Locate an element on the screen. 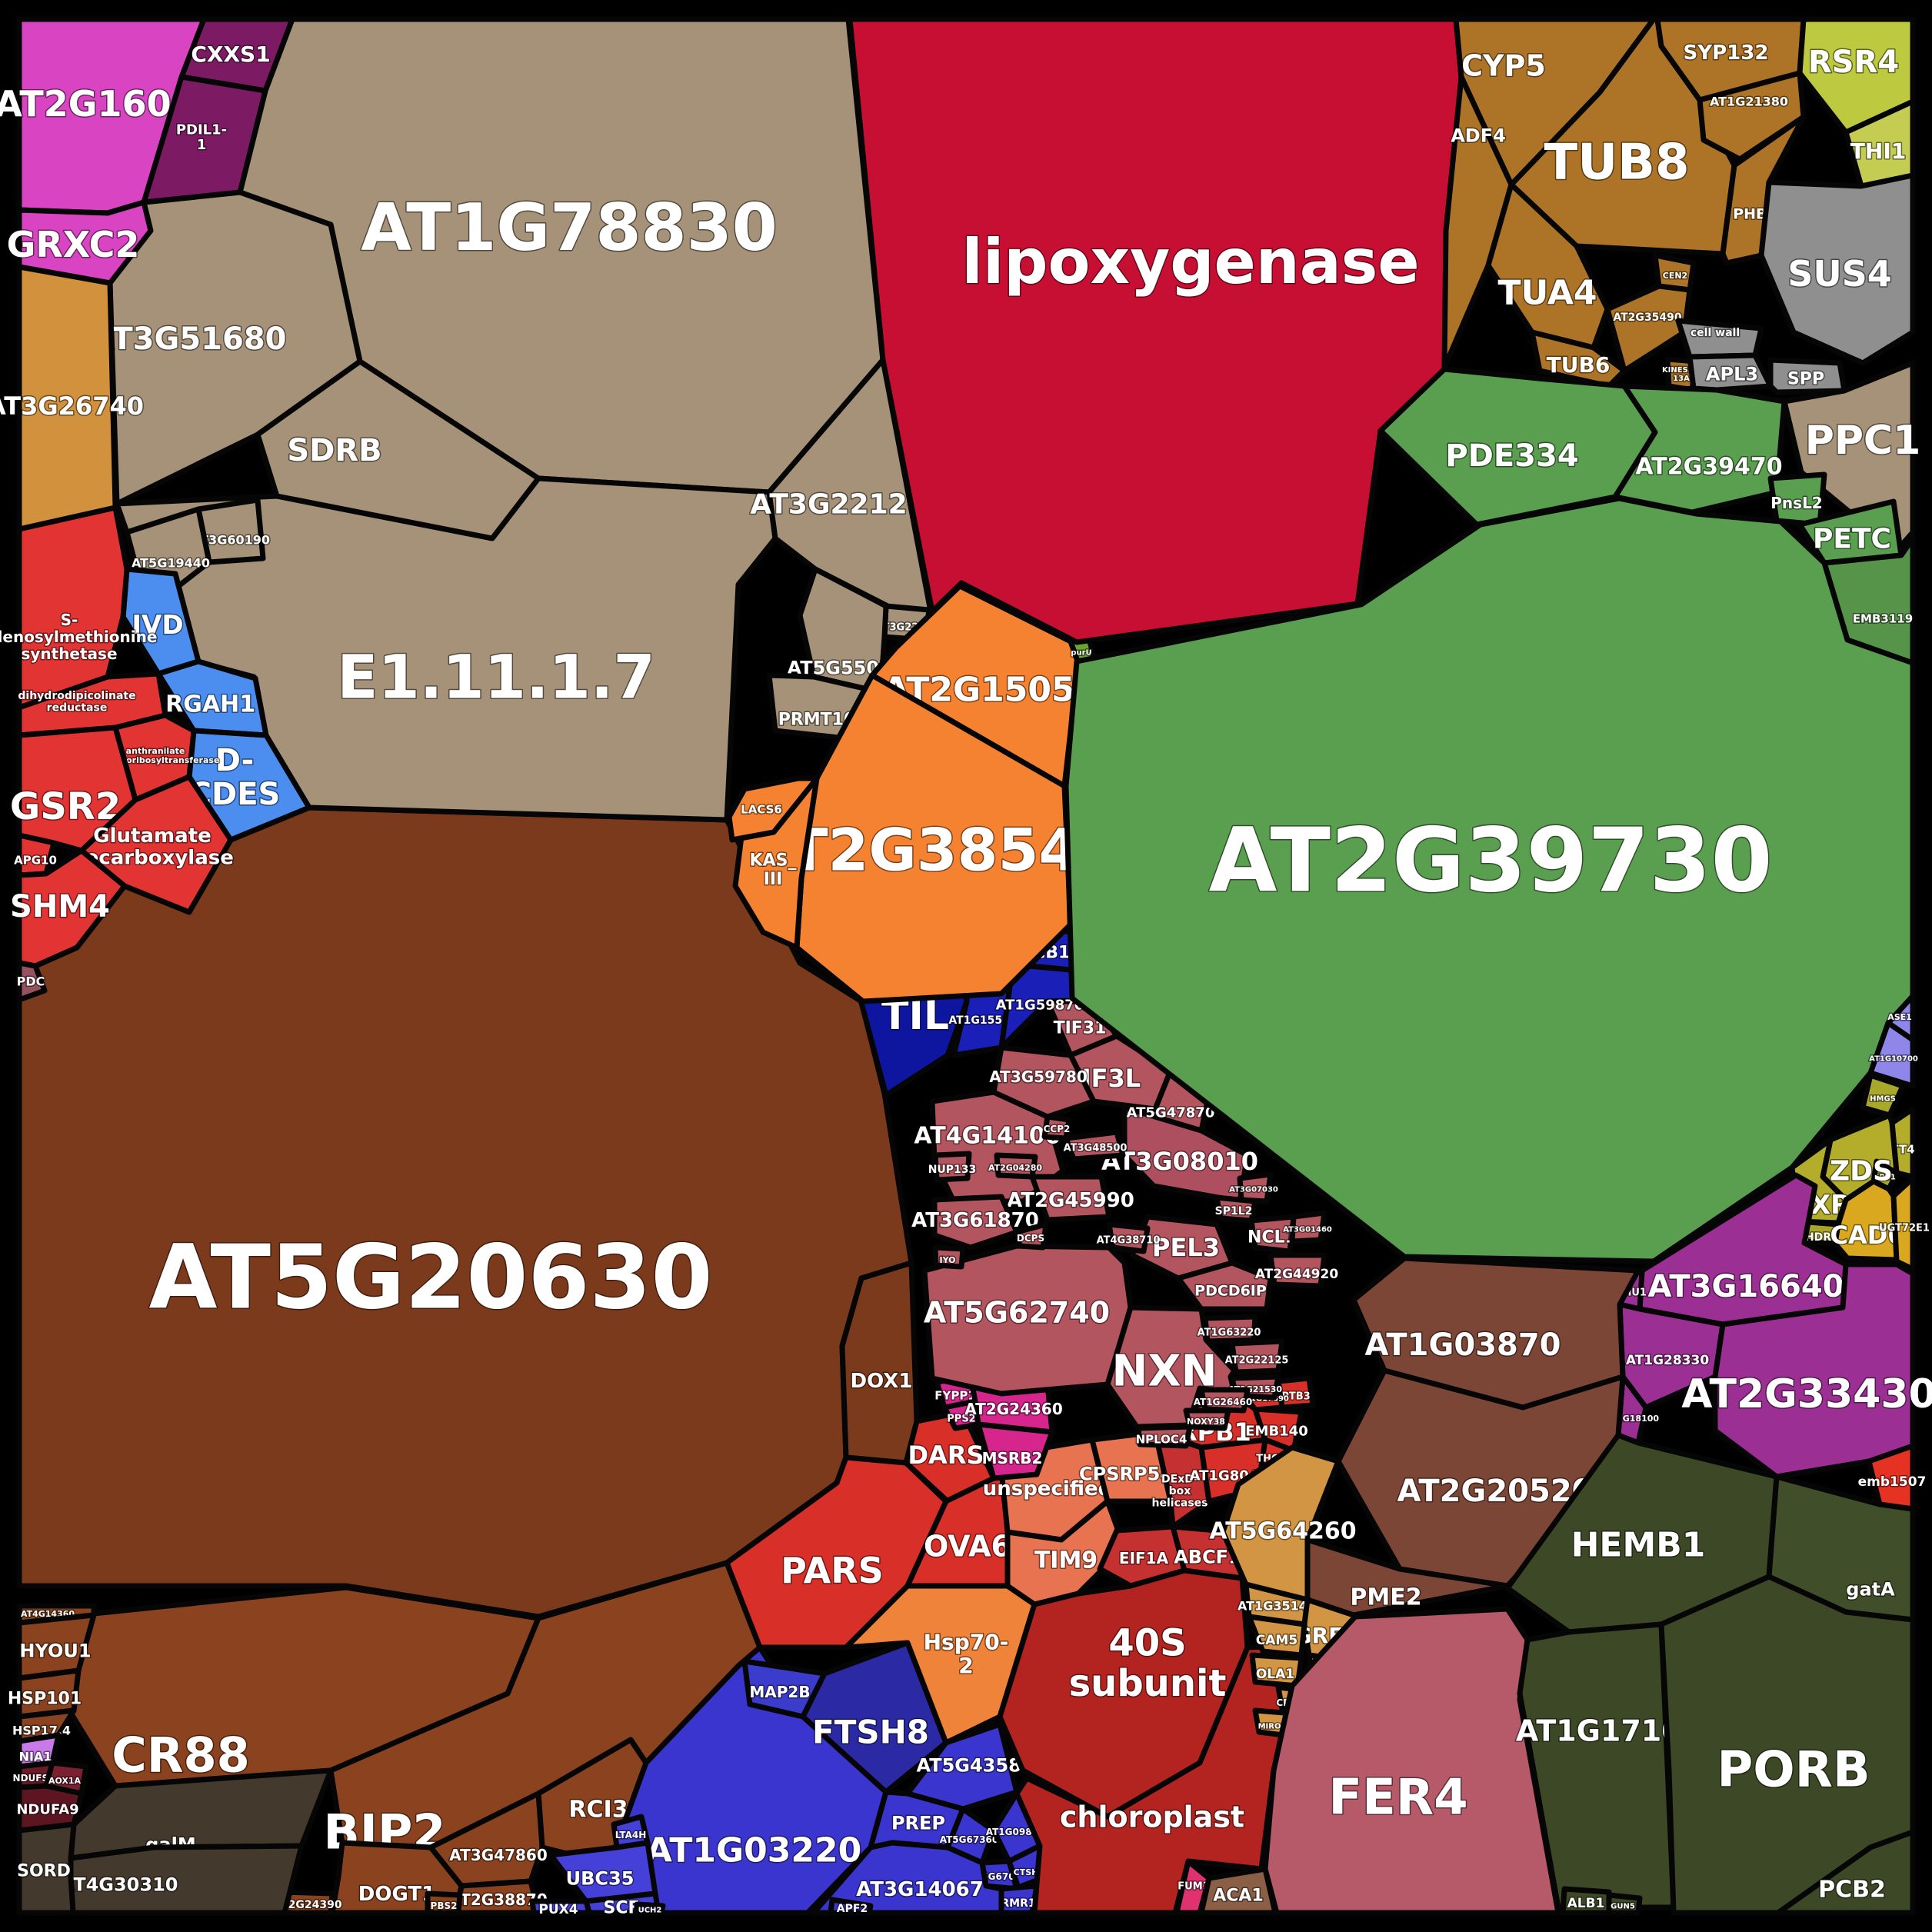 The height and width of the screenshot is (1932, 1932). cell-ftsh8 is located at coordinates (874, 1717).